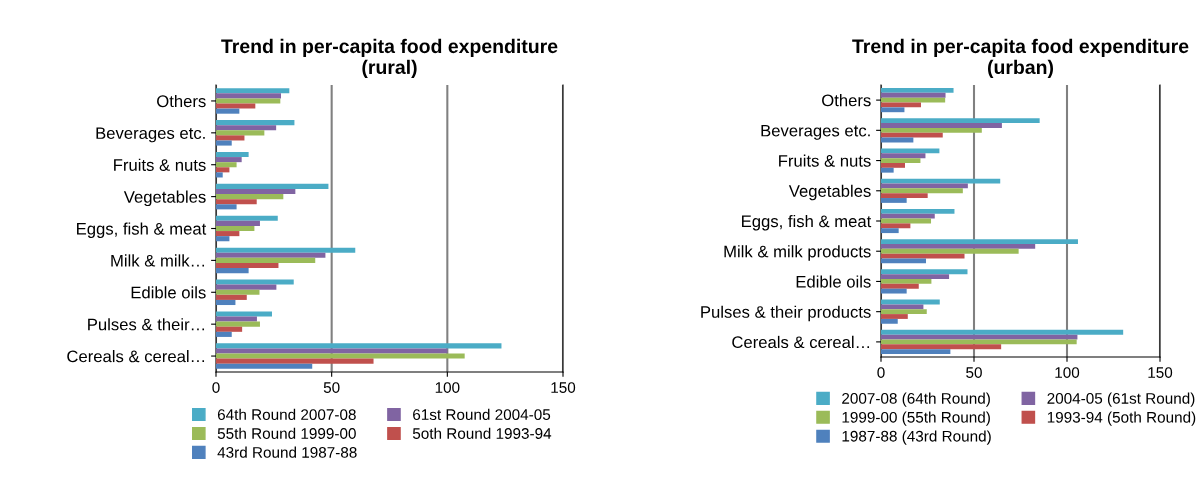 This screenshot has height=490, width=1198. What do you see at coordinates (797, 253) in the screenshot?
I see `y-tick-label: Milk & milk products` at bounding box center [797, 253].